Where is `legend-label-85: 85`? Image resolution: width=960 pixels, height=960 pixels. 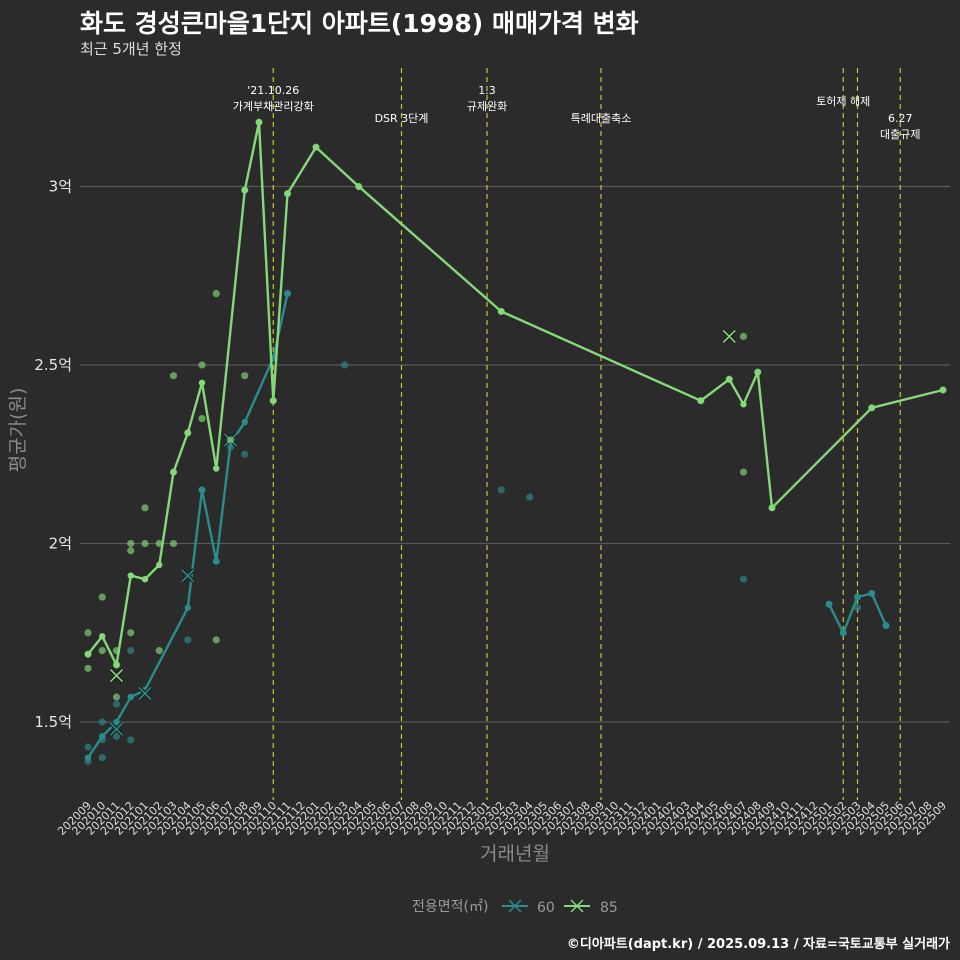 legend-label-85: 85 is located at coordinates (609, 908).